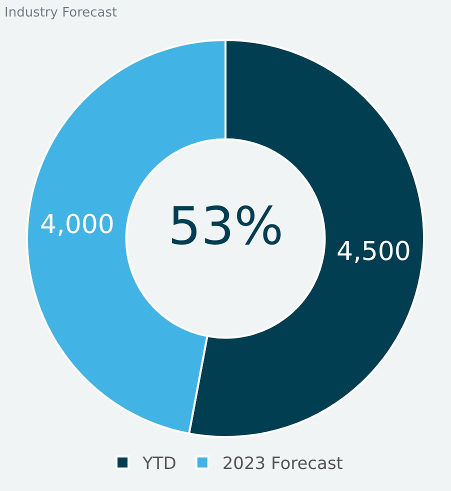  What do you see at coordinates (283, 464) in the screenshot?
I see `legend-label: 2023 Forecast` at bounding box center [283, 464].